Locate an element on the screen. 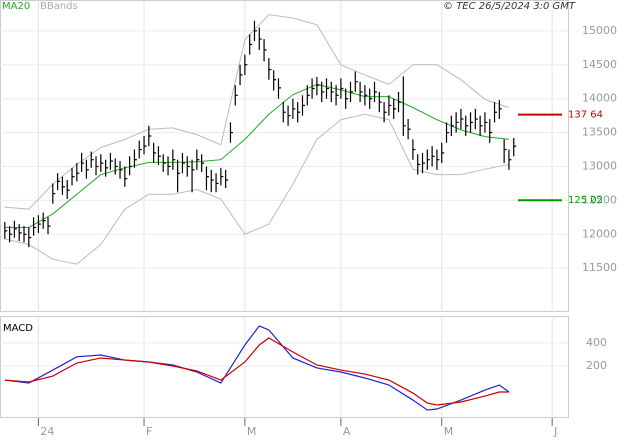  y-tick-label: 14500 is located at coordinates (599, 64).